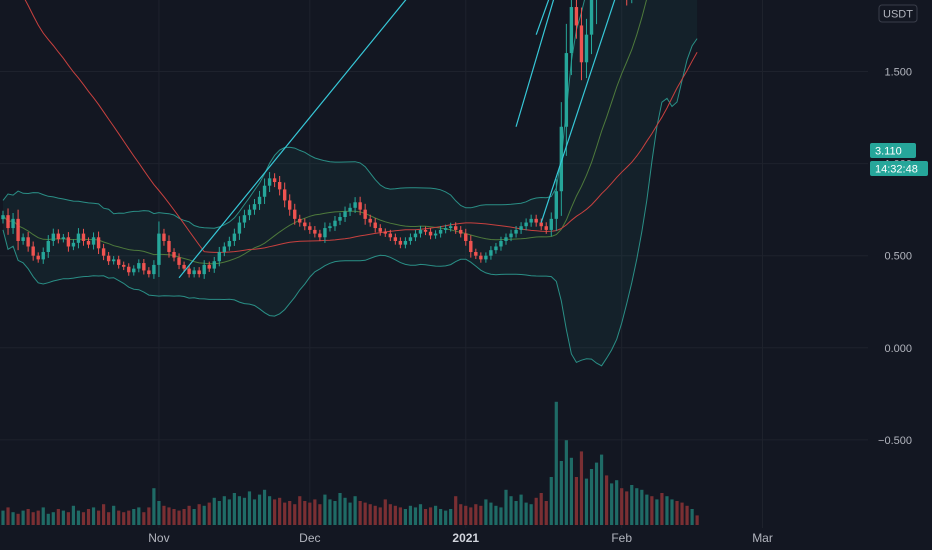 This screenshot has width=932, height=550. What do you see at coordinates (460, 538) in the screenshot?
I see `time-axis: Nov Dec 2021 Feb Mar` at bounding box center [460, 538].